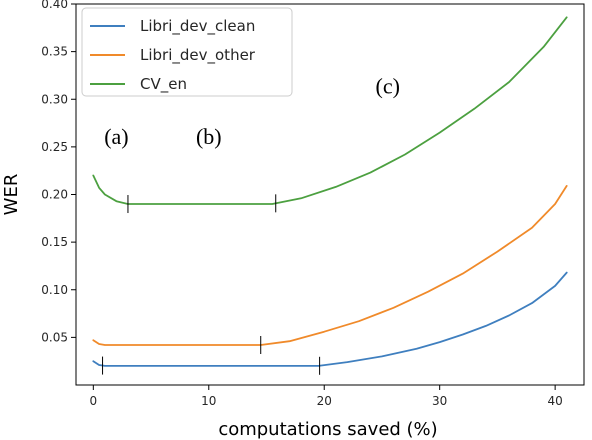  Describe the element at coordinates (54, 52) in the screenshot. I see `y-tick-label: 0.35` at that location.